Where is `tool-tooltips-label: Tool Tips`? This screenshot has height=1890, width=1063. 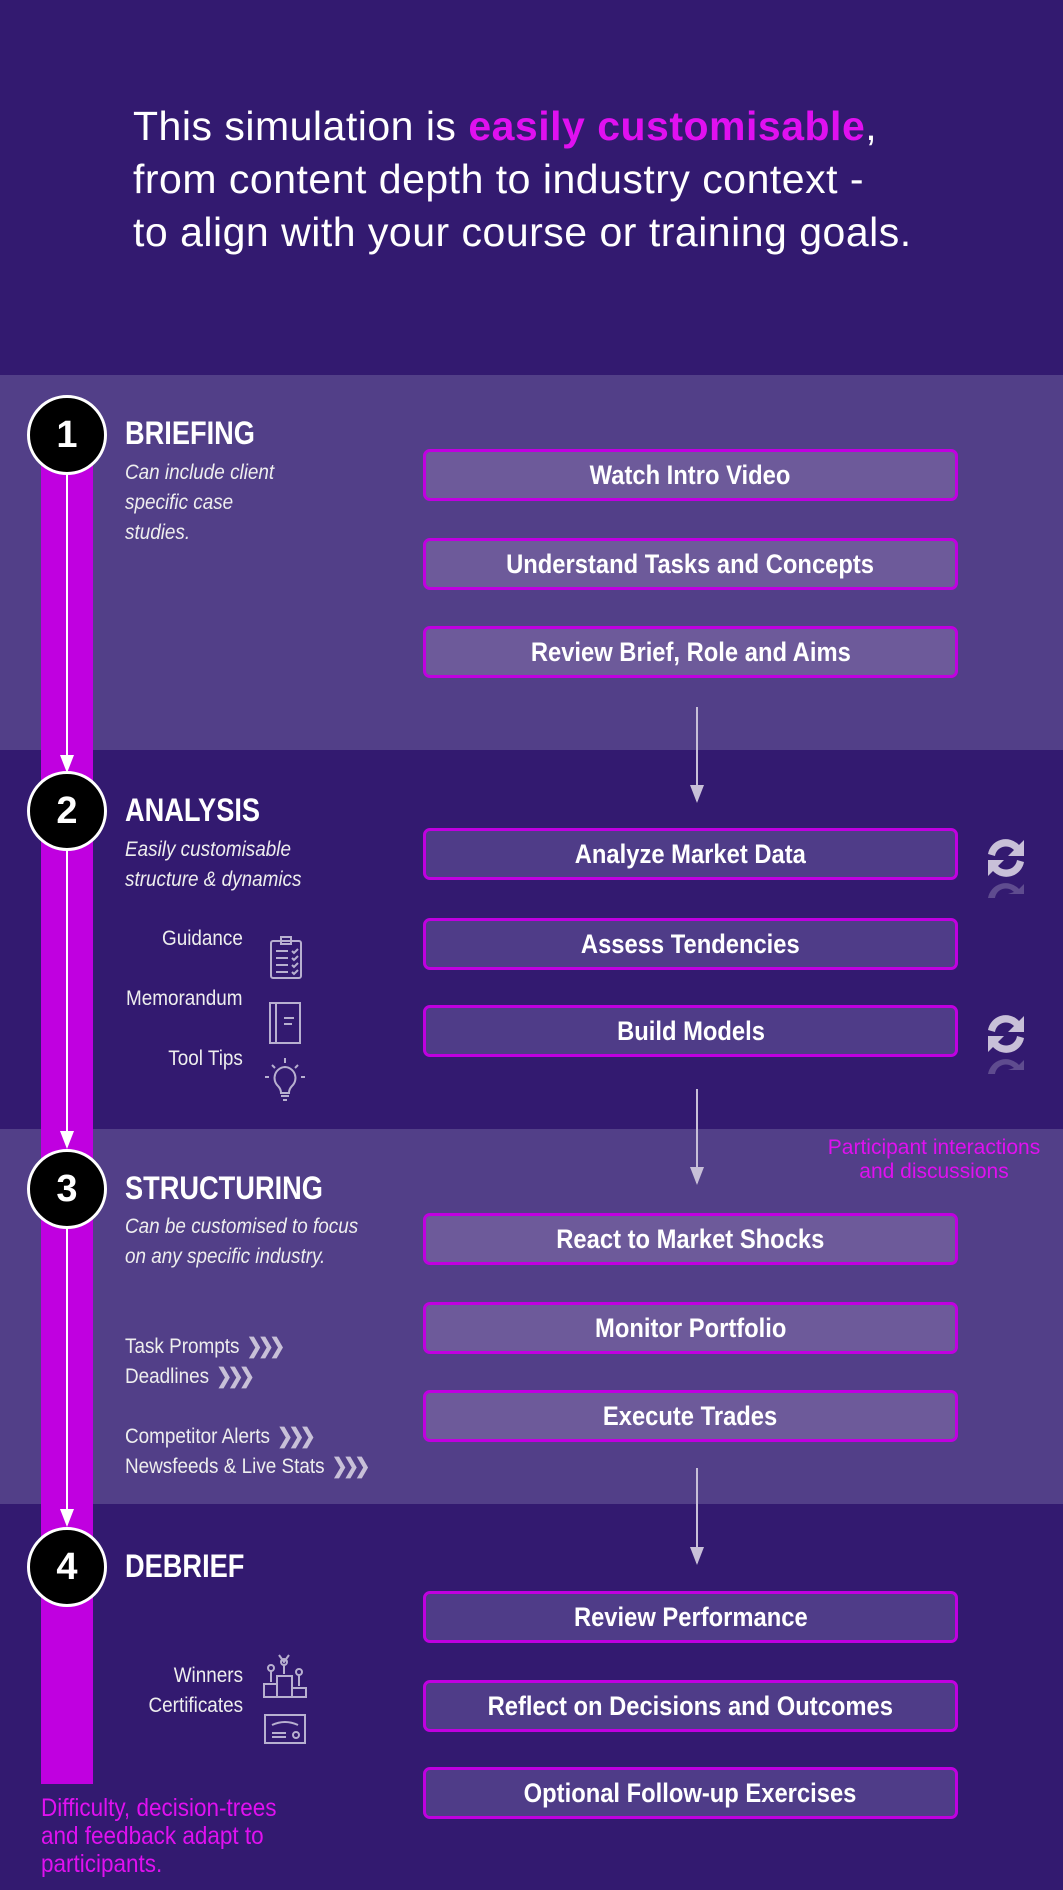 tool-tooltips-label: Tool Tips is located at coordinates (205, 1058).